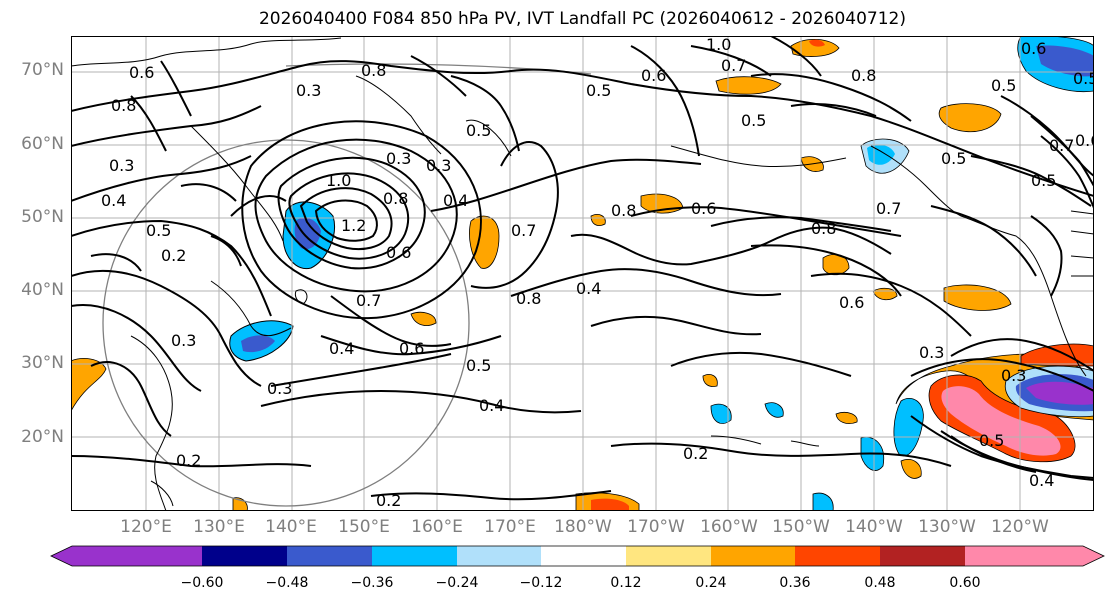 Image resolution: width=1105 pixels, height=604 pixels. What do you see at coordinates (291, 527) in the screenshot?
I see `lon-label-140e: 140°E` at bounding box center [291, 527].